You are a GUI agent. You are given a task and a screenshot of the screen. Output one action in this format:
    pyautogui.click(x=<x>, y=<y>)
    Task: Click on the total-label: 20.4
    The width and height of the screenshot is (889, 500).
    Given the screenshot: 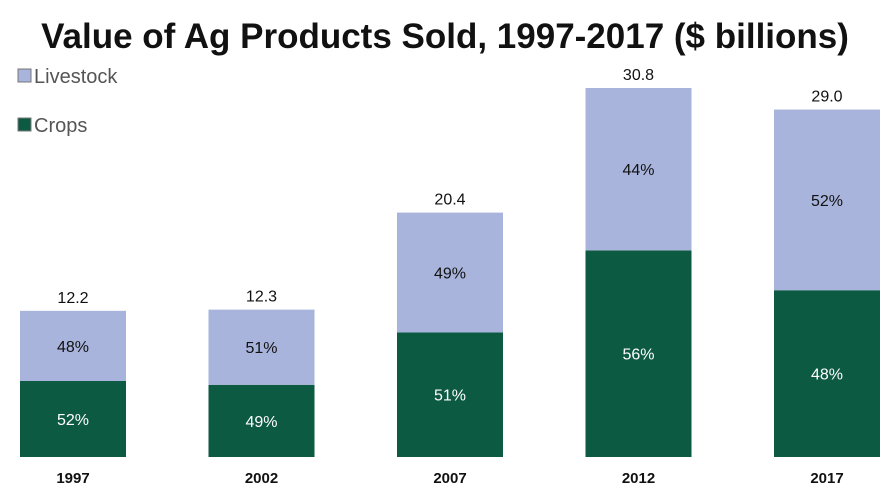 What is the action you would take?
    pyautogui.click(x=449, y=200)
    